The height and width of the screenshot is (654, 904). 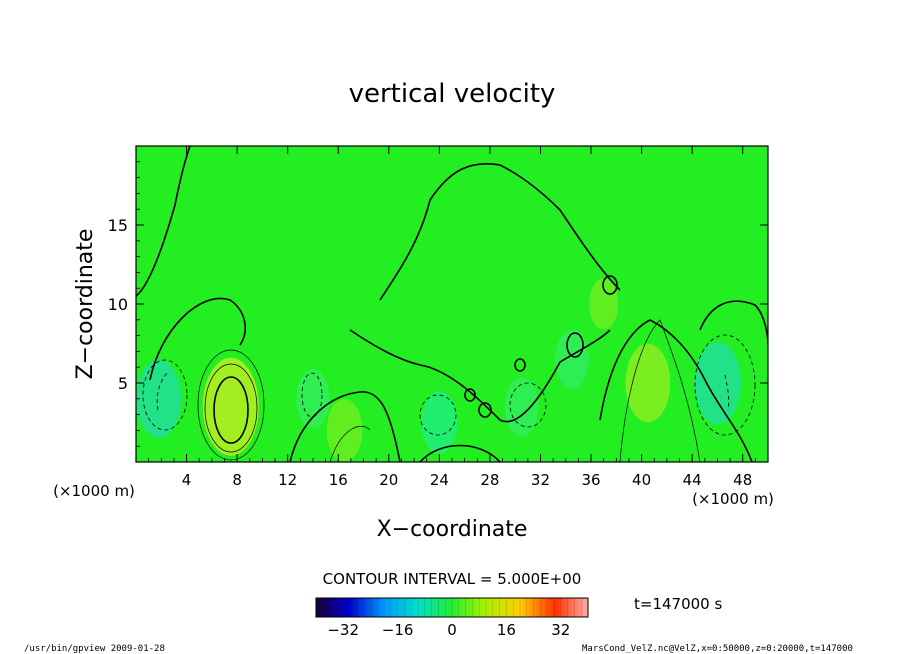 What do you see at coordinates (118, 225) in the screenshot?
I see `y-tick-label: 15` at bounding box center [118, 225].